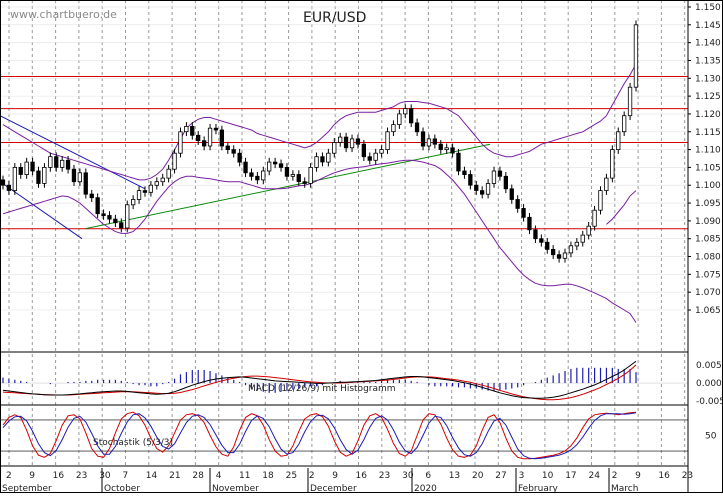  Describe the element at coordinates (198, 476) in the screenshot. I see `date-tick-label: 28` at that location.